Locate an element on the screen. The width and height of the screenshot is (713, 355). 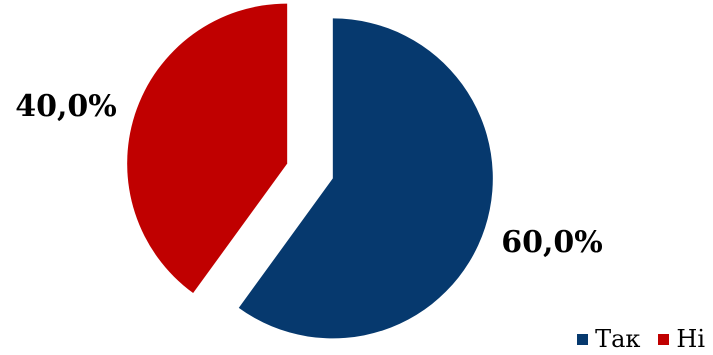
legend-label-tak: Так is located at coordinates (618, 339).